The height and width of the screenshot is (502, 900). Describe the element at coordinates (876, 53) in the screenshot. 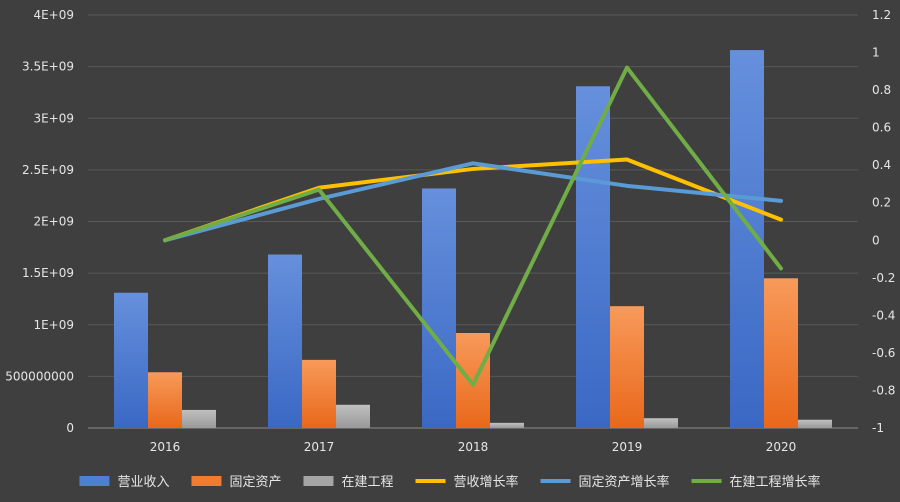

I see `y-right-tick-label: 1` at that location.